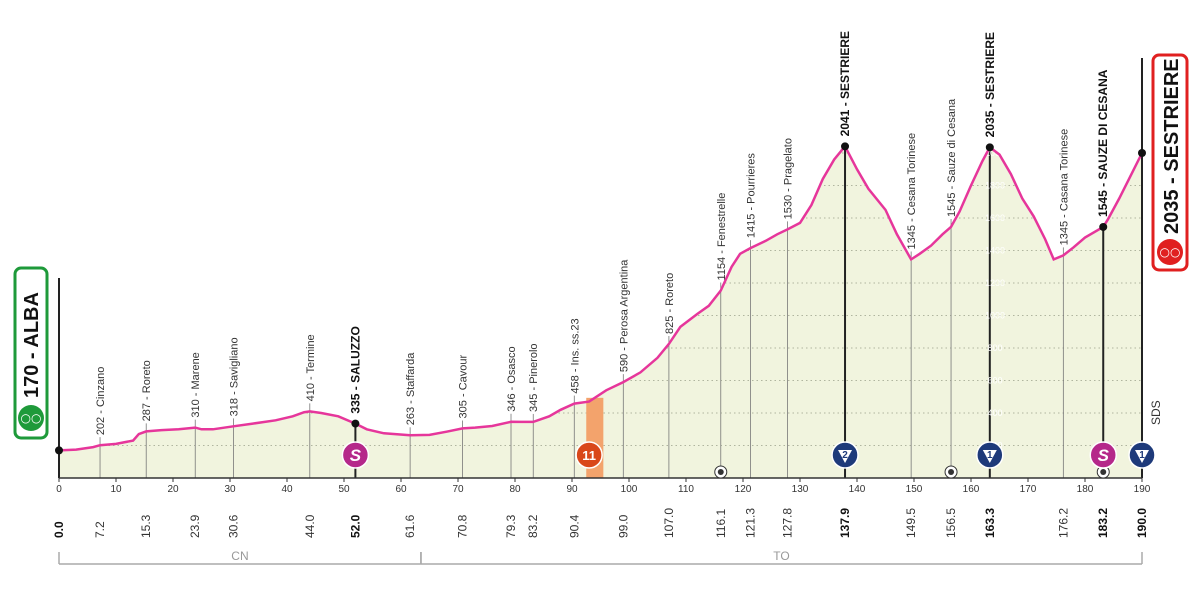 This screenshot has height=600, width=1200. What do you see at coordinates (995, 316) in the screenshot?
I see `y-tick-label: 1000` at bounding box center [995, 316].